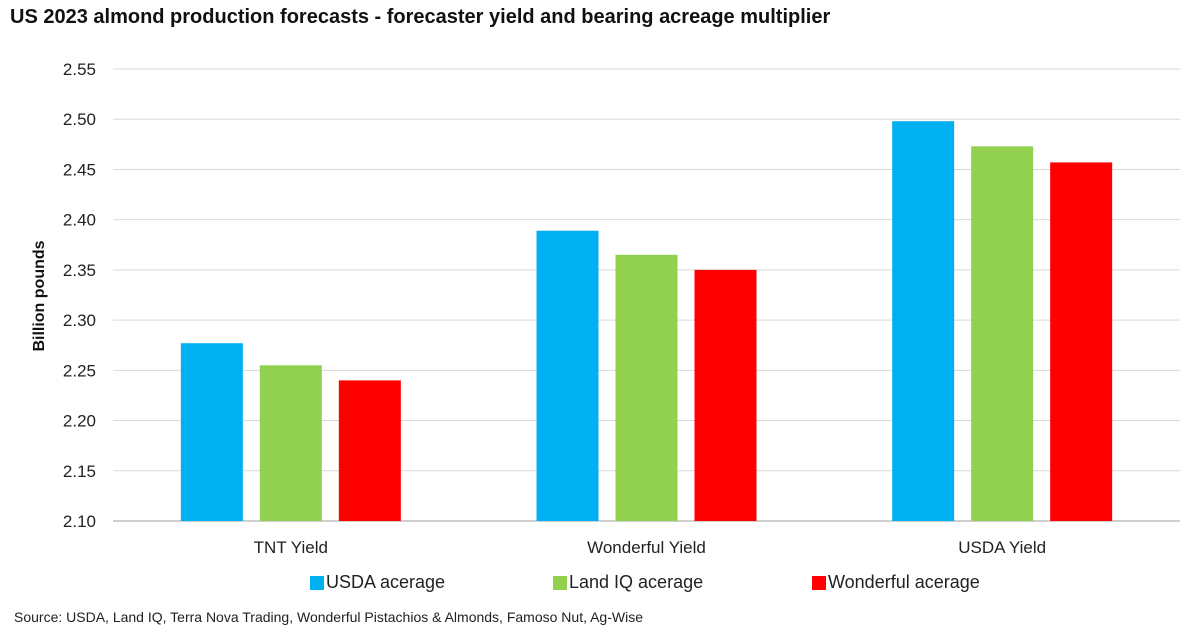 The width and height of the screenshot is (1192, 633). I want to click on y-tick-label: 2.25, so click(79, 370).